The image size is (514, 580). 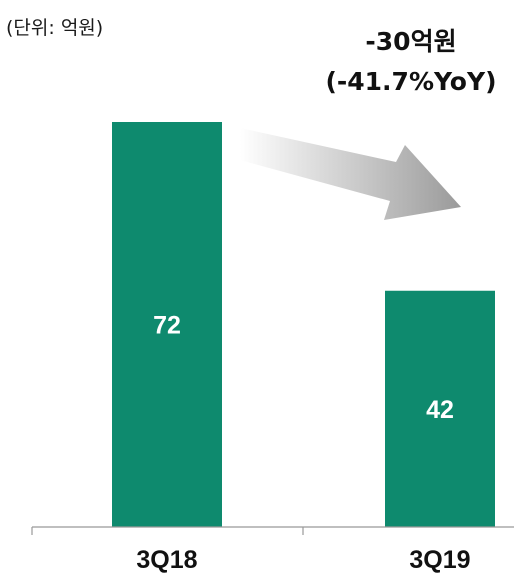 I want to click on bar-3q19, so click(x=440, y=408).